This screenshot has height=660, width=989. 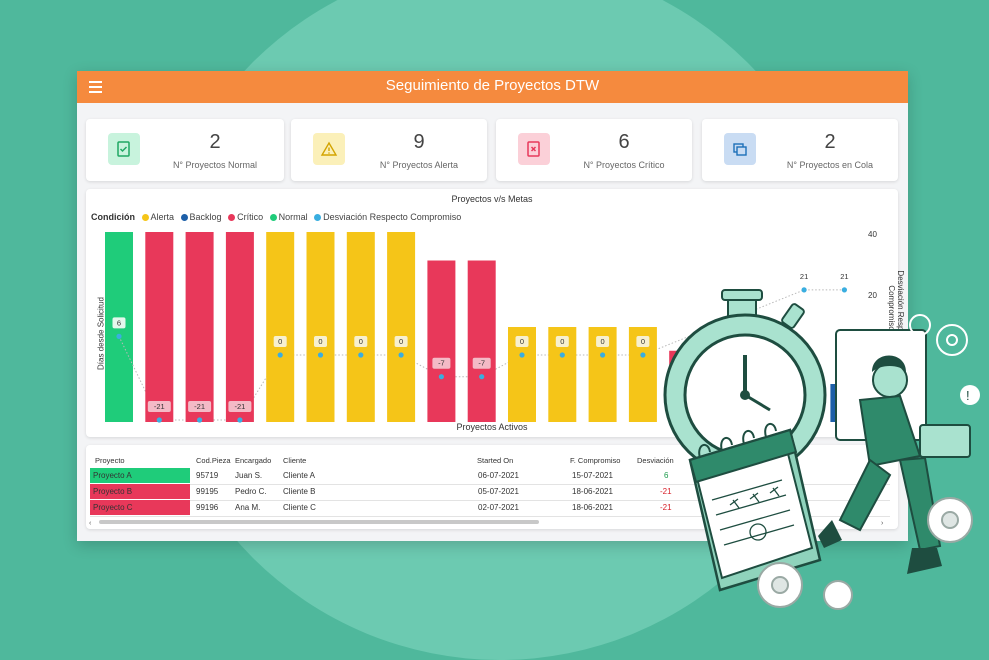 What do you see at coordinates (299, 491) in the screenshot?
I see `cliente-cell: Cliente B` at bounding box center [299, 491].